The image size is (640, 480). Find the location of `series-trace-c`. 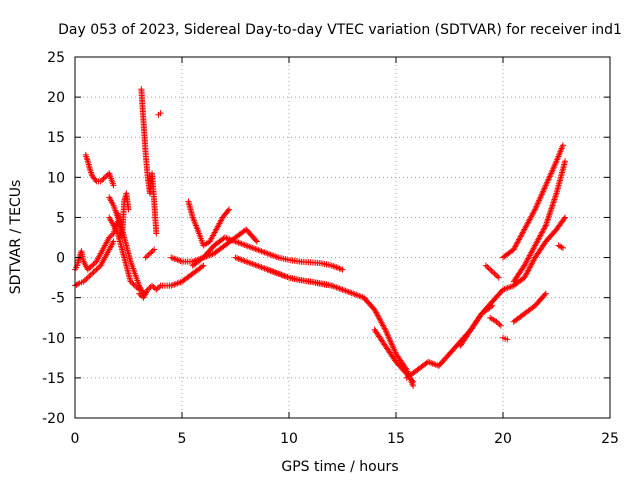

series-trace-c is located at coordinates (99, 170).